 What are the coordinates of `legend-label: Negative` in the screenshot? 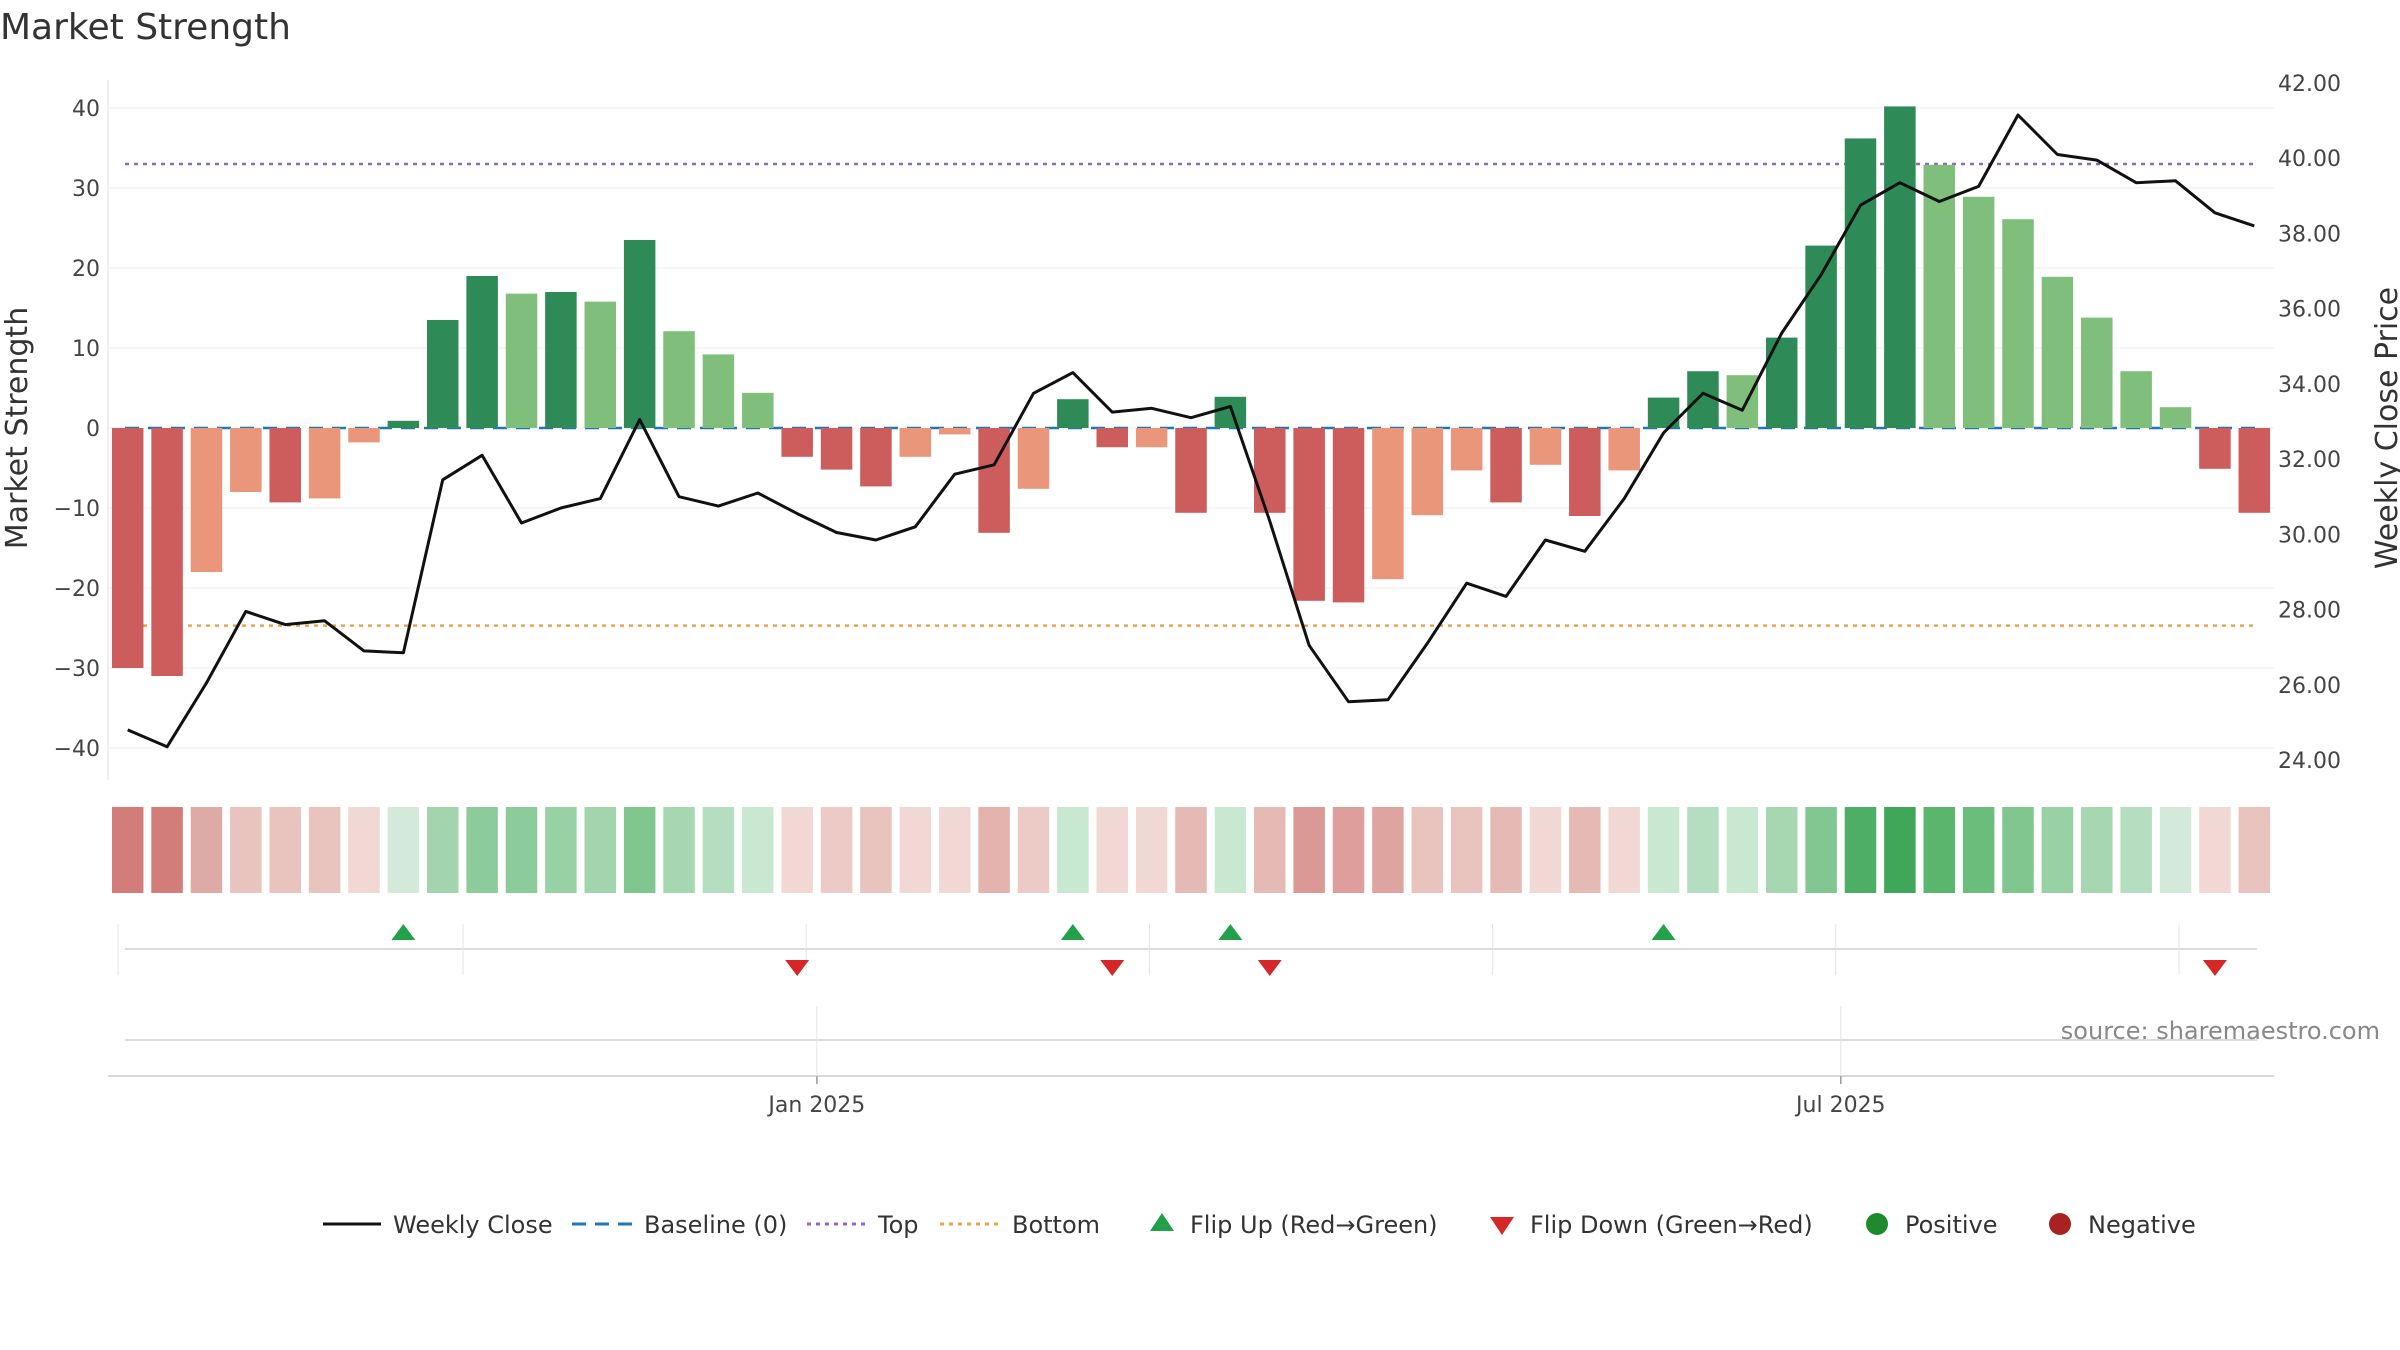 It's located at (2142, 1225).